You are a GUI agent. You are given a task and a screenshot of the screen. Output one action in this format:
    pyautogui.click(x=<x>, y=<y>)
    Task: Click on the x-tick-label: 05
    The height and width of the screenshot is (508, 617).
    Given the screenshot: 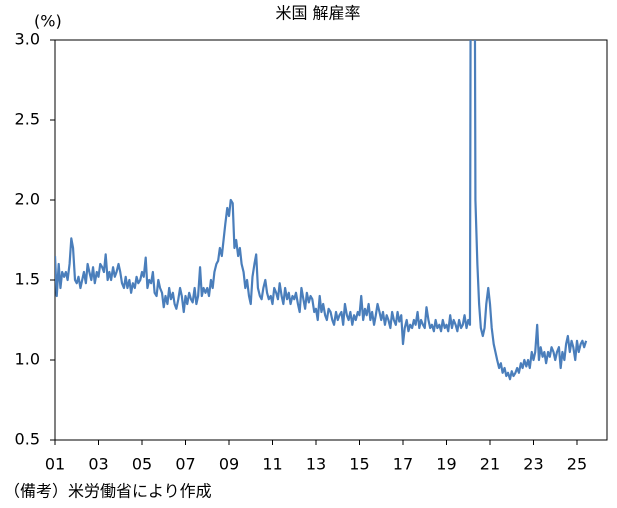 What is the action you would take?
    pyautogui.click(x=142, y=464)
    